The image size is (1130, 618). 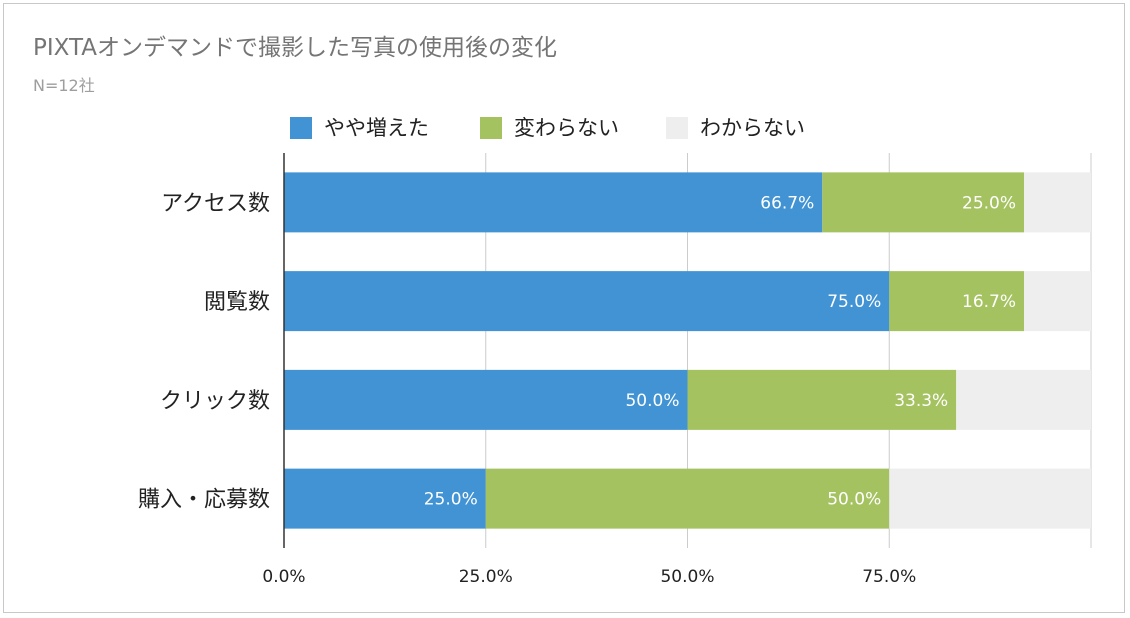 What do you see at coordinates (283, 577) in the screenshot?
I see `x-tick-label: 0.0%` at bounding box center [283, 577].